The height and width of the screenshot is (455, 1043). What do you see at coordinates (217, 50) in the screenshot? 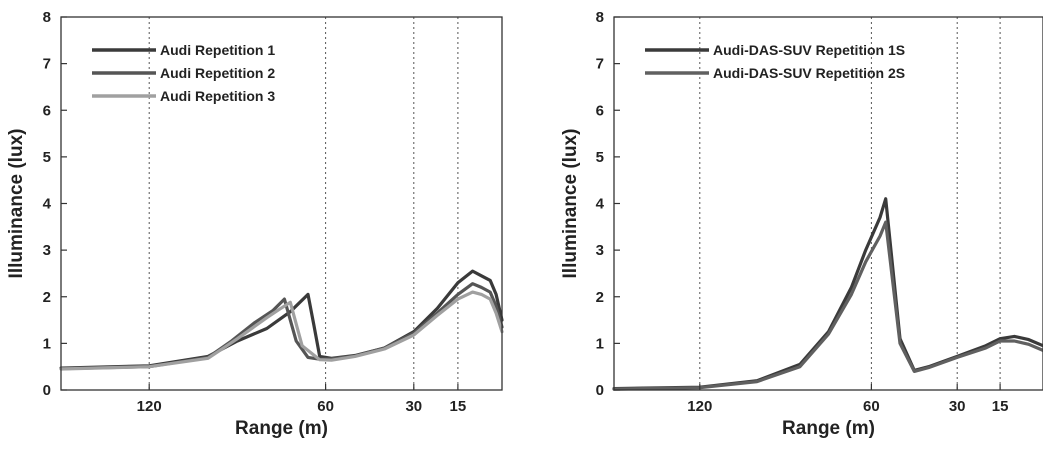
I see `legend-label-1: Audi Repetition 1` at bounding box center [217, 50].